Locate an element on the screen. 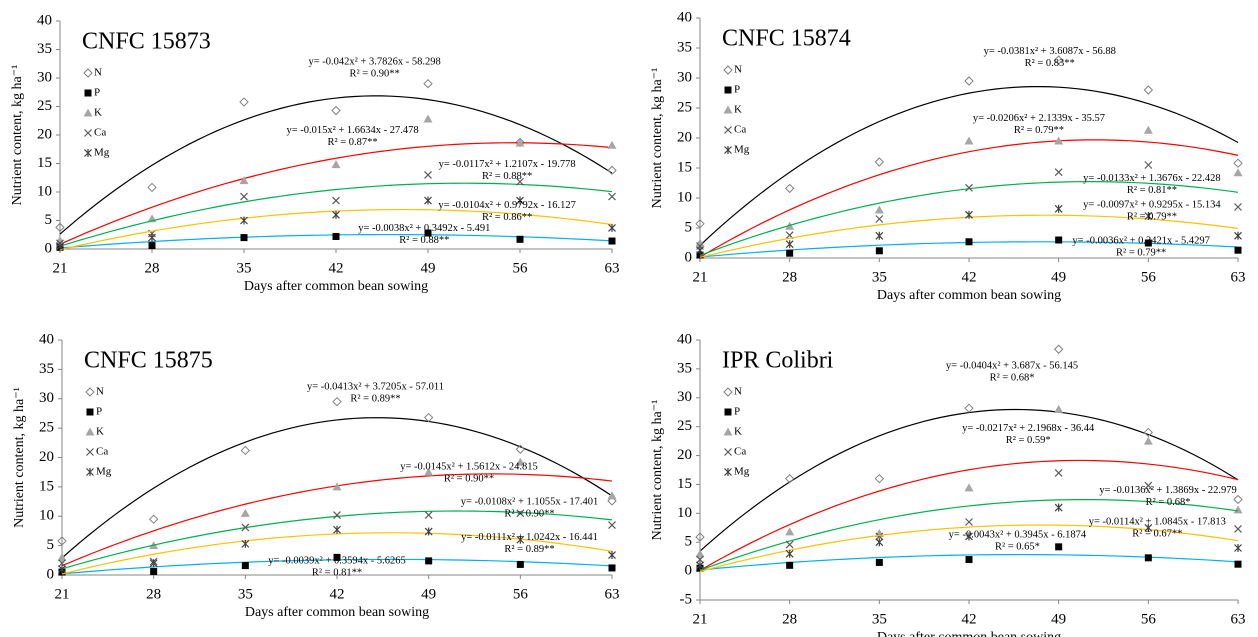  r-squared: R² = 0.88** is located at coordinates (507, 176).